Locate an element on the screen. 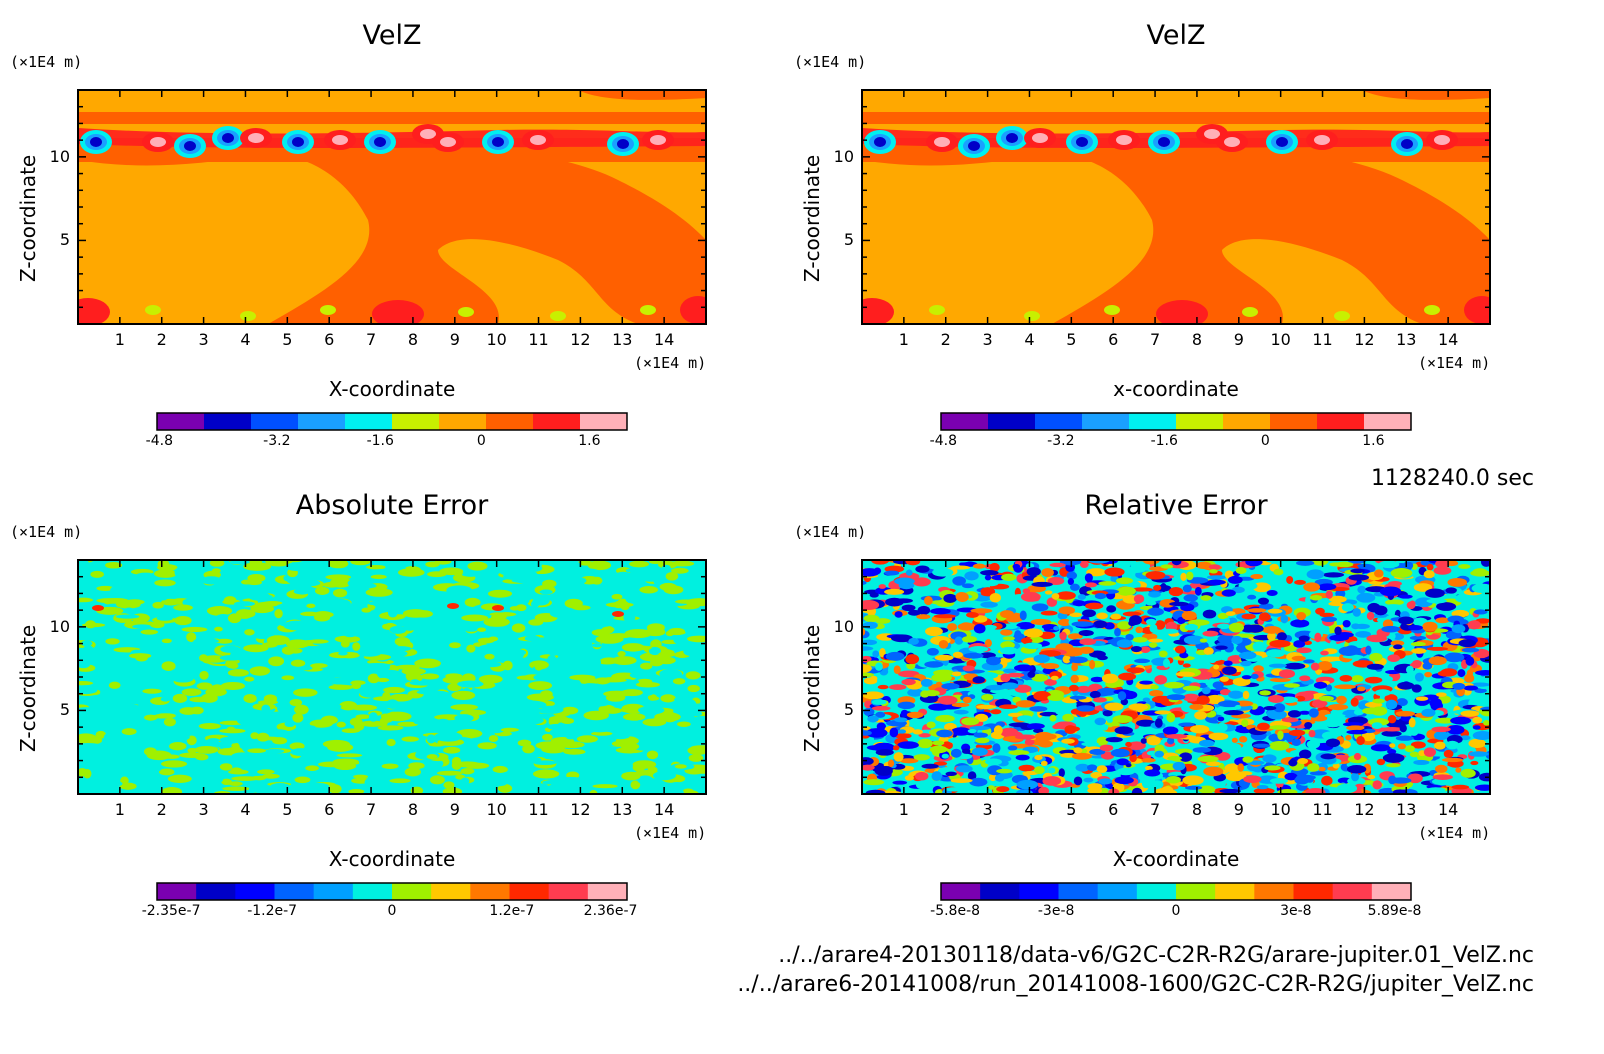 The image size is (1604, 1054). field-band is located at coordinates (392, 101).